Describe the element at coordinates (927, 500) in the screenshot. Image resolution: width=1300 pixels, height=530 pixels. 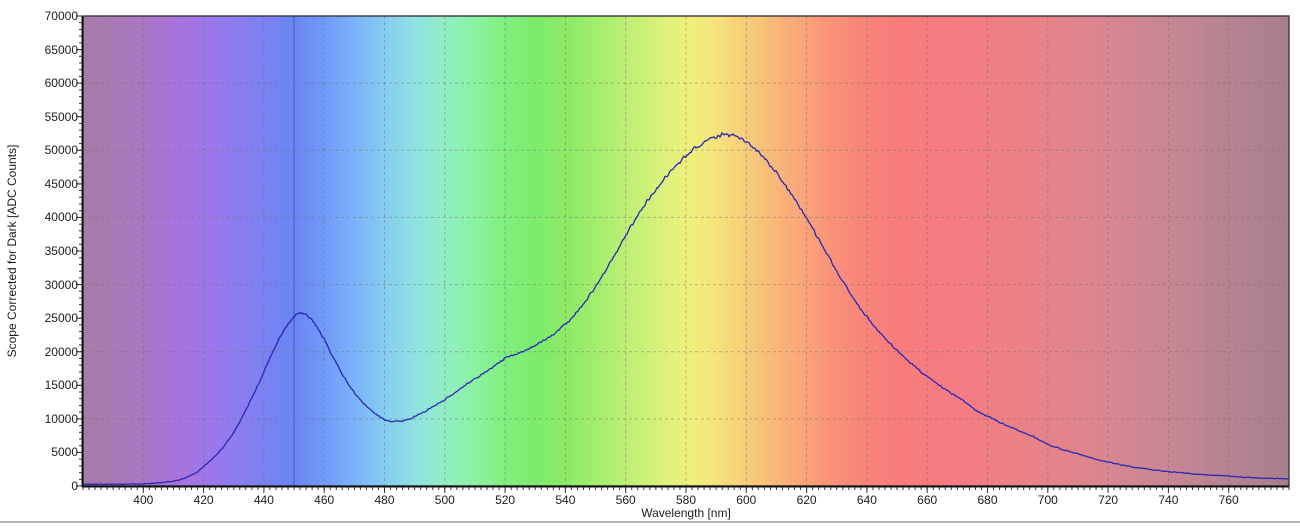
I see `x-tick-label: 660` at that location.